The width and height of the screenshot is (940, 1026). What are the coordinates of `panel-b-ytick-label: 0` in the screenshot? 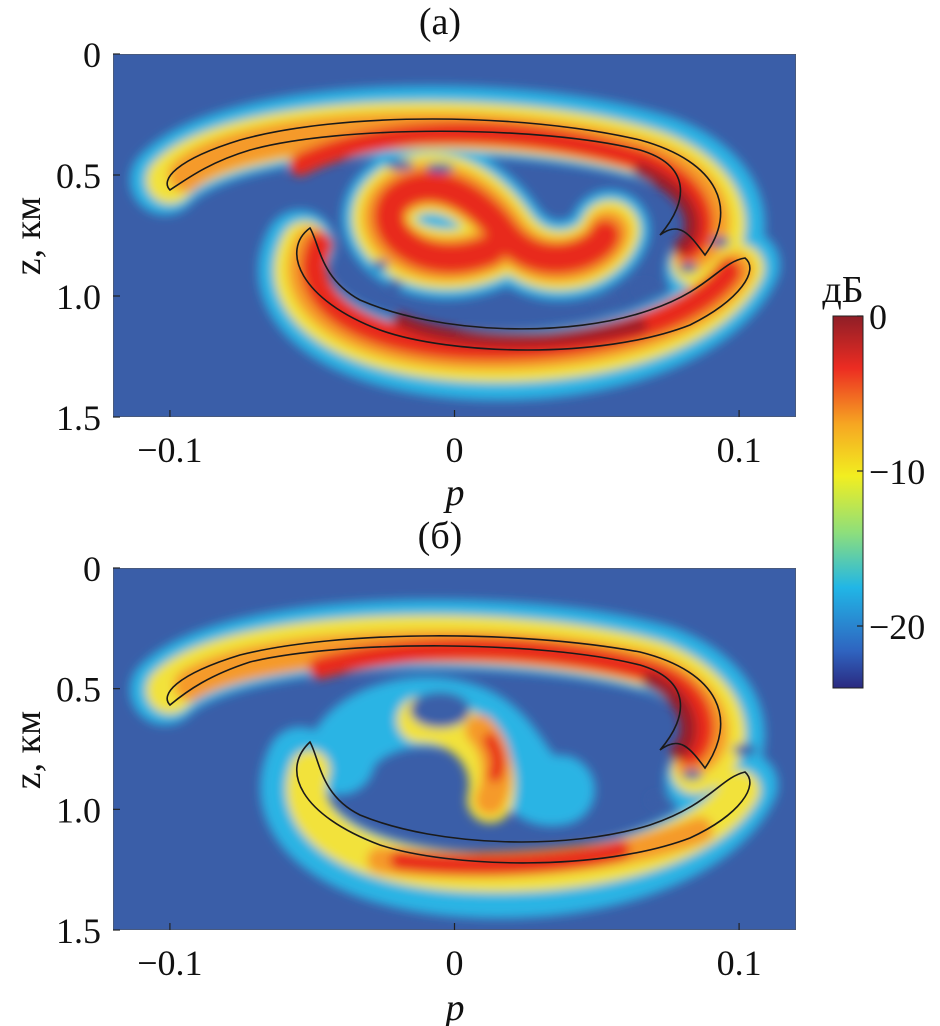 It's located at (92, 569).